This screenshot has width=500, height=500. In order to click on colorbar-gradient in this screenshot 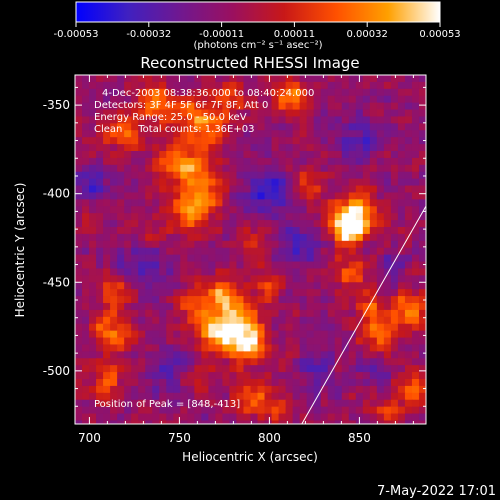, I will do `click(258, 12)`.